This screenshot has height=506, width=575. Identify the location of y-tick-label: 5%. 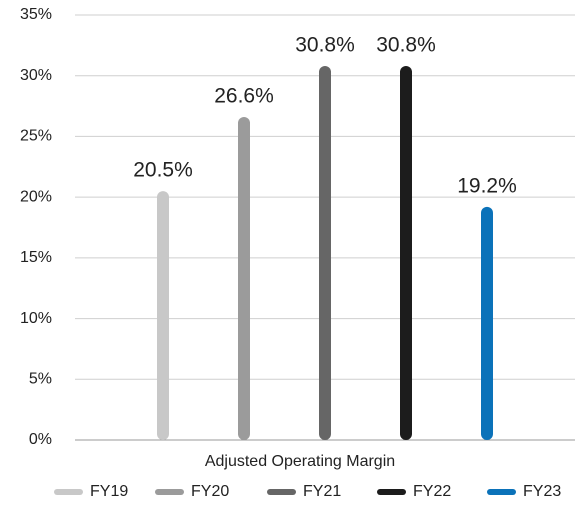
(40, 379).